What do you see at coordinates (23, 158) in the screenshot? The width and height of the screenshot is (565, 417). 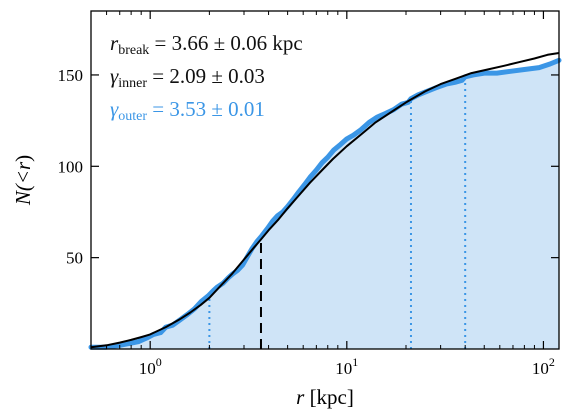 I see `y-axis-suffix: )` at bounding box center [23, 158].